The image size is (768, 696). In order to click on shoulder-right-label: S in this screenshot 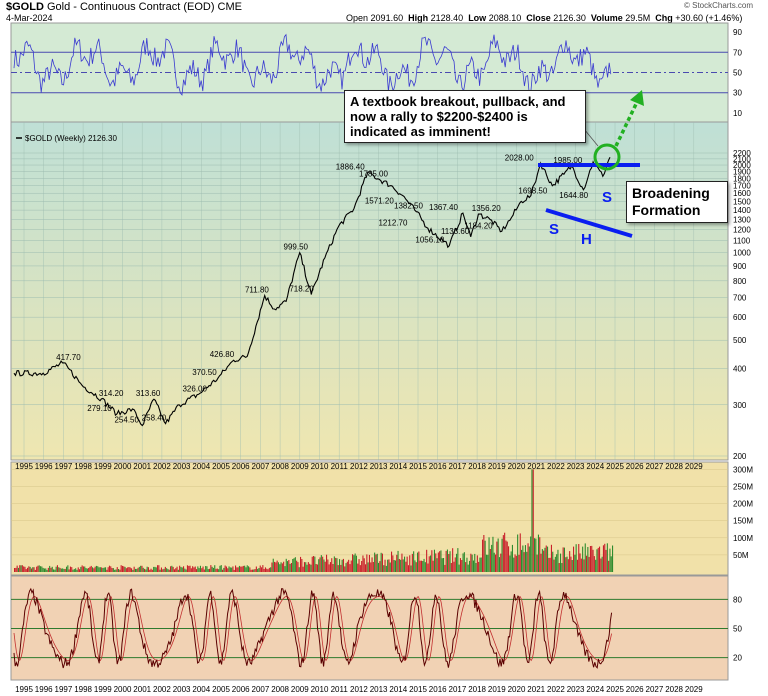, I will do `click(607, 197)`.